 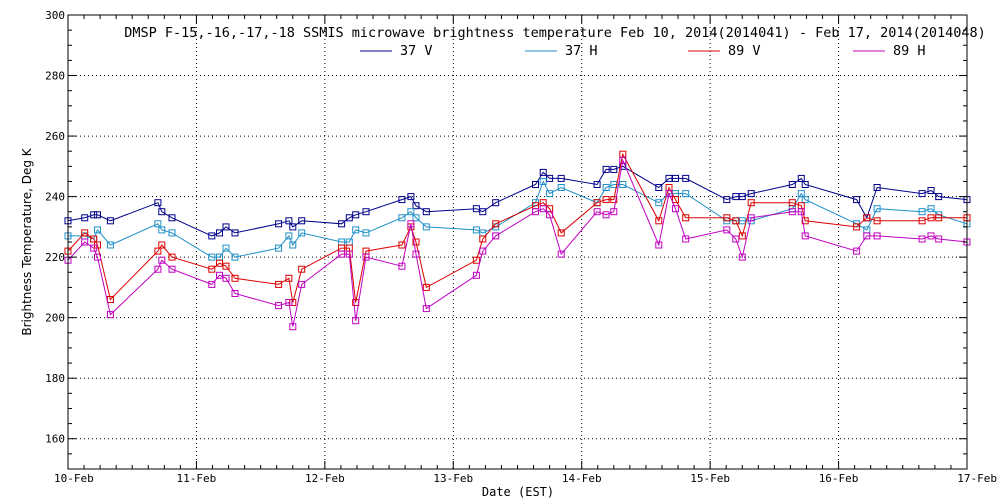 What do you see at coordinates (27, 241) in the screenshot?
I see `y-axis-label: Brightness Temperature, Deg K` at bounding box center [27, 241].